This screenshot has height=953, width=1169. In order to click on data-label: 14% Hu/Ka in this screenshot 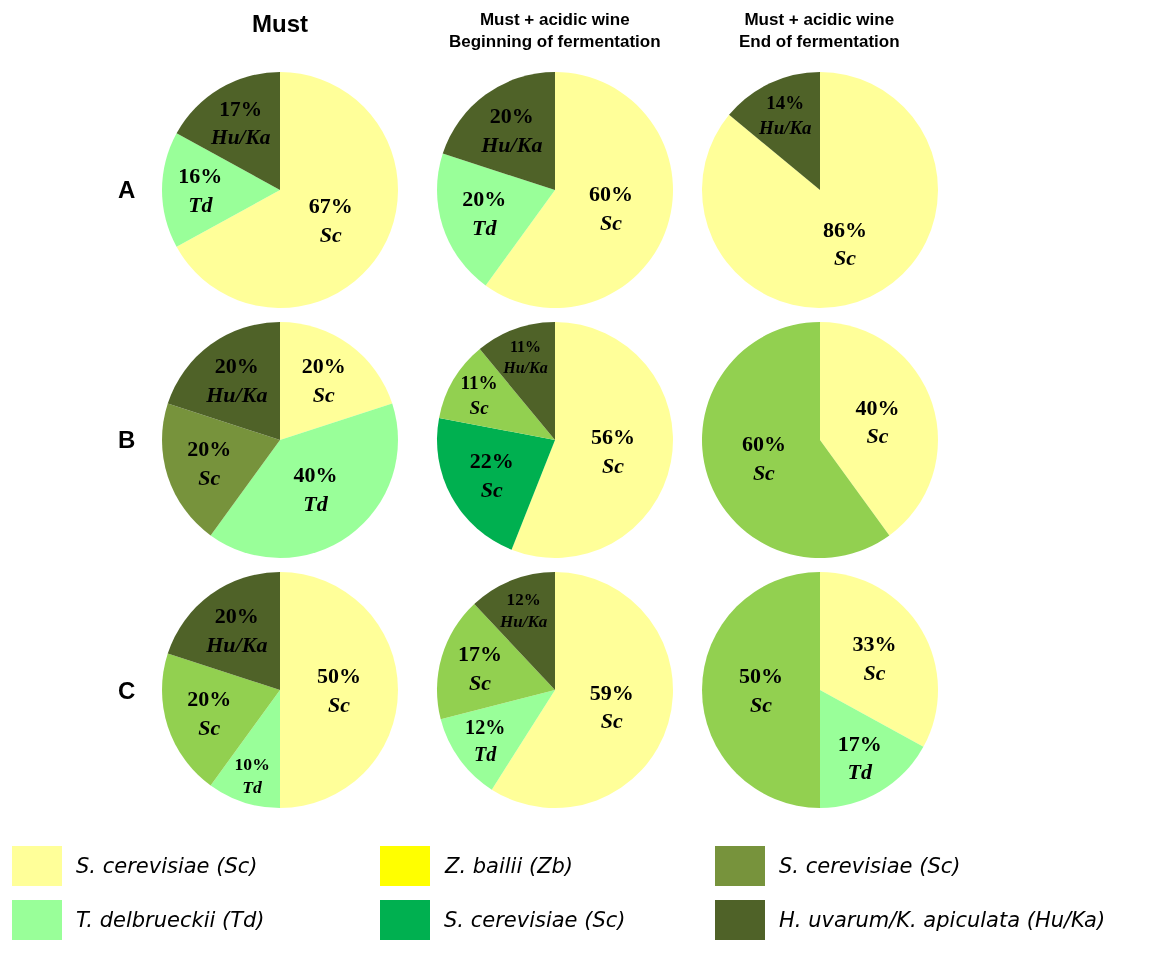, I will do `click(784, 115)`.